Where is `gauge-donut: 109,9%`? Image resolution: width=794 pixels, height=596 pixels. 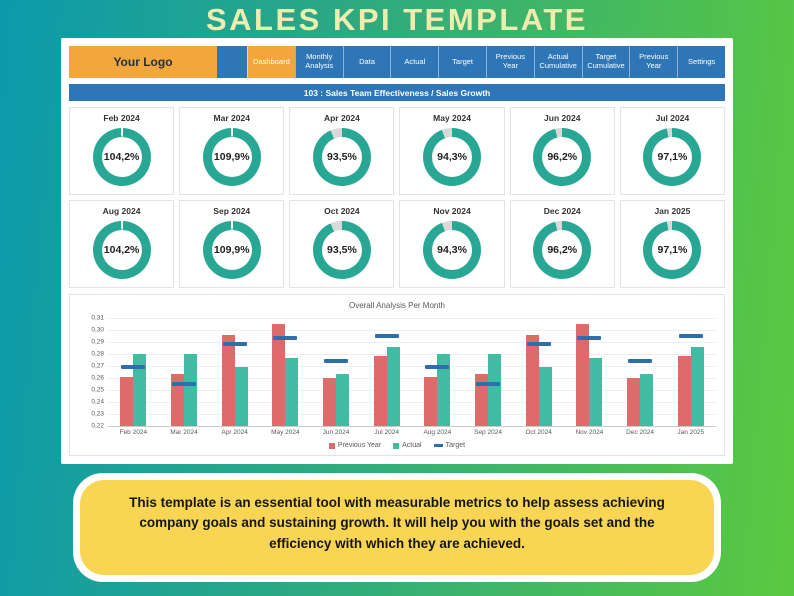 gauge-donut: 109,9% is located at coordinates (231, 157).